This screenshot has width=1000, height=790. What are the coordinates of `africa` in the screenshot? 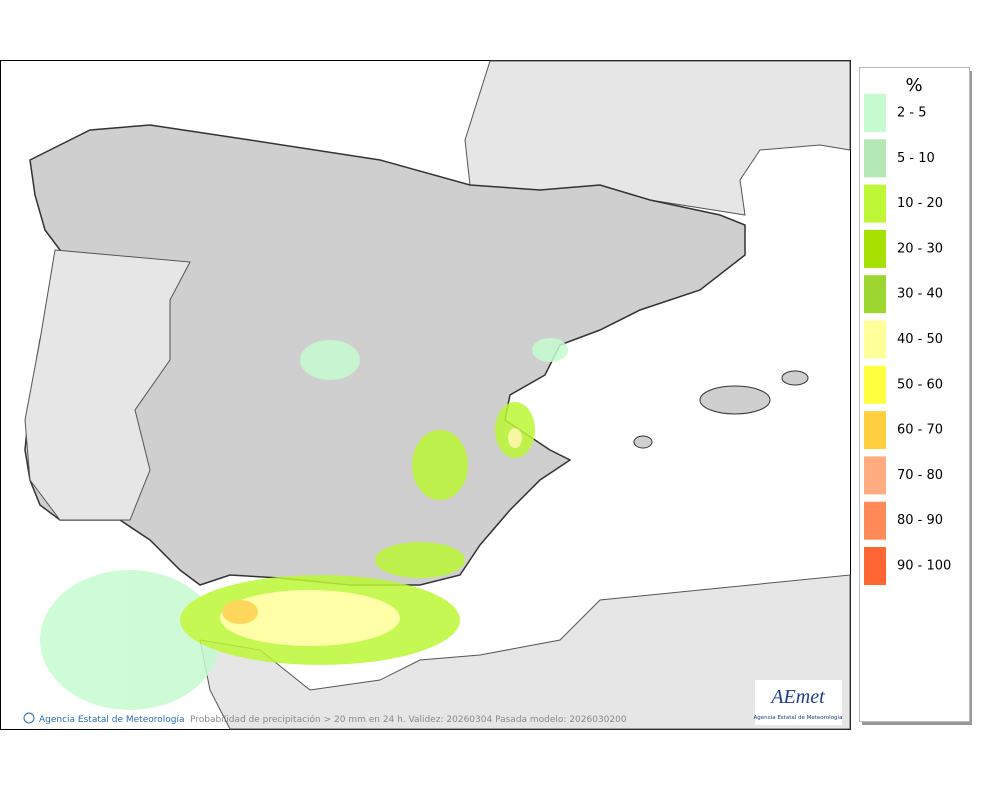 It's located at (525, 652).